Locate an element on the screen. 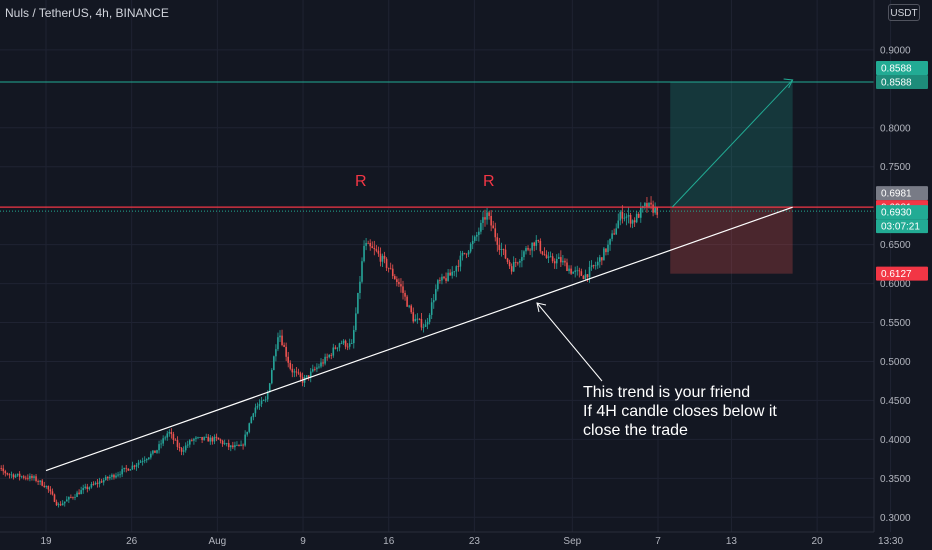 The image size is (932, 550). target-price-label: 0.8588 is located at coordinates (902, 67).